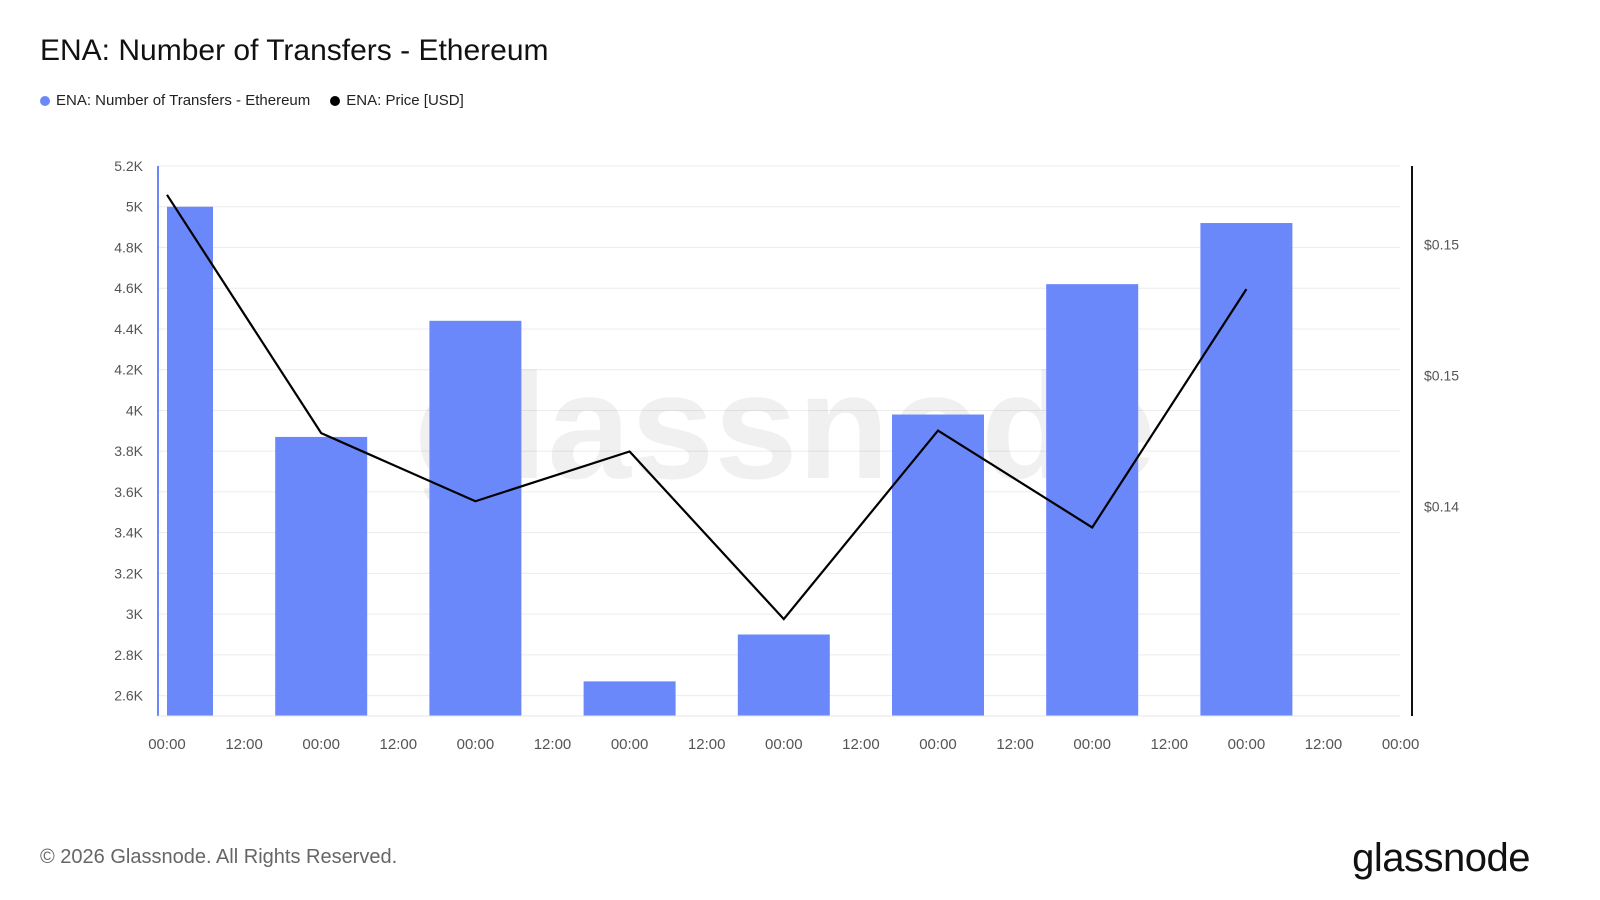 Image resolution: width=1600 pixels, height=900 pixels. Describe the element at coordinates (294, 50) in the screenshot. I see `chart-title: ENA: Number of Transfers - Ethereum` at that location.